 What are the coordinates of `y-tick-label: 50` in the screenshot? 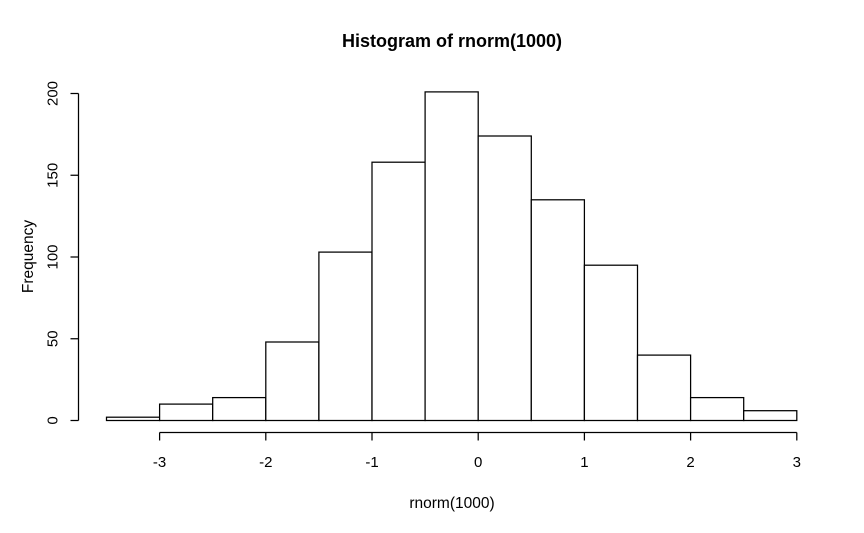 It's located at (53, 338).